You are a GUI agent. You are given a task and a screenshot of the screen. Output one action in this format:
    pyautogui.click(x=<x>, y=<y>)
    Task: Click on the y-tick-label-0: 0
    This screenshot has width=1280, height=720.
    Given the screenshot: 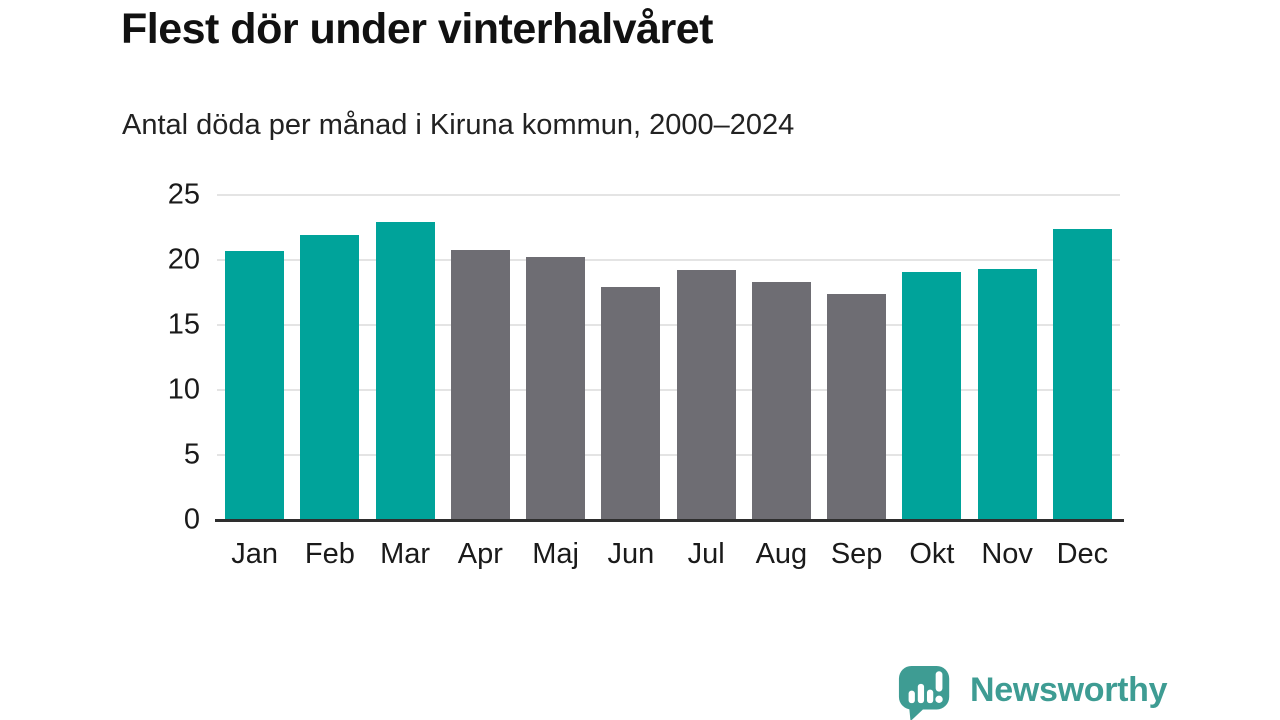 What is the action you would take?
    pyautogui.click(x=191, y=519)
    